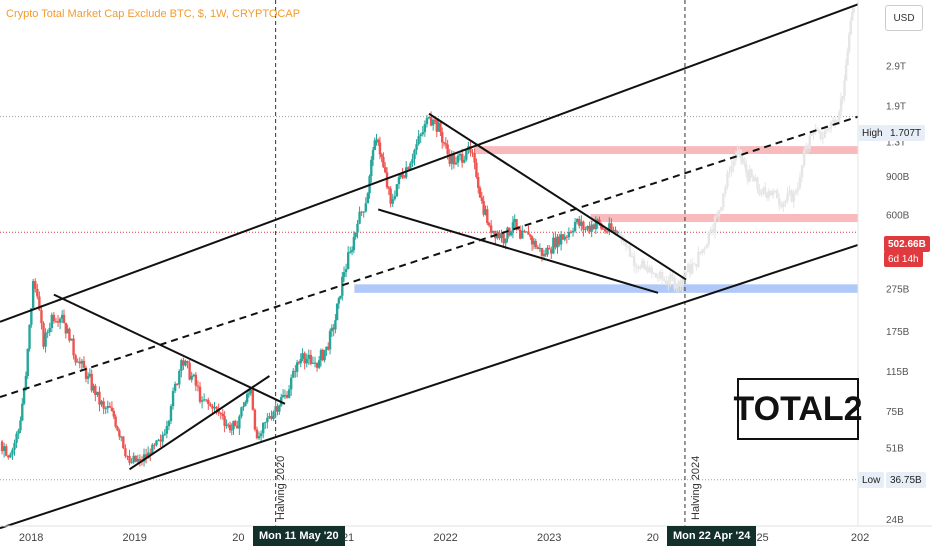 The image size is (932, 550). What do you see at coordinates (736, 218) in the screenshot?
I see `resistance-zone` at bounding box center [736, 218].